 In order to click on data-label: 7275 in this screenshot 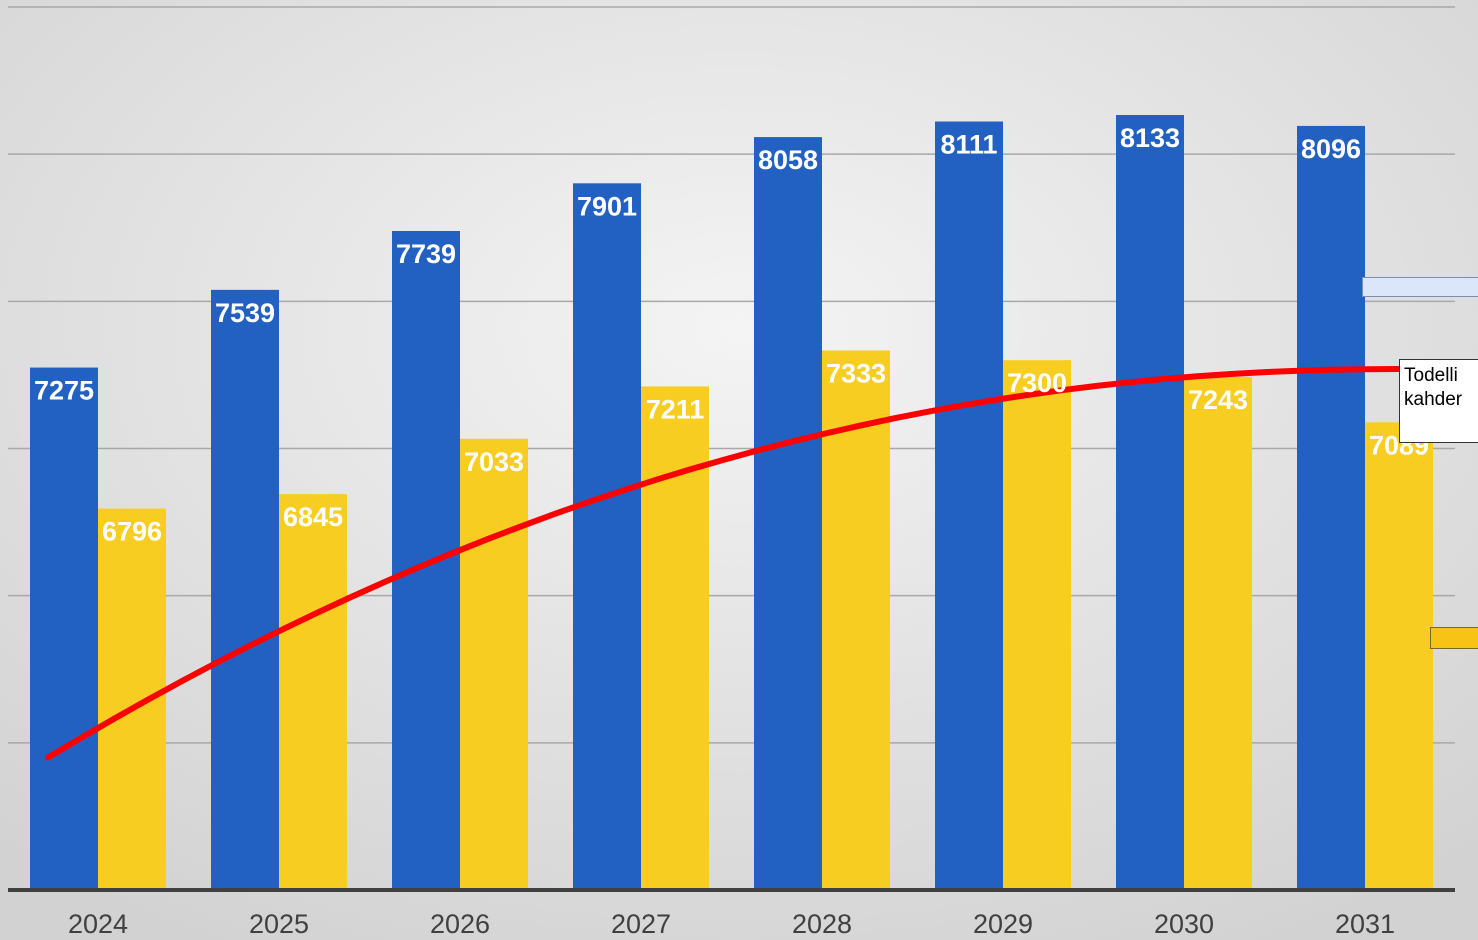, I will do `click(64, 391)`.